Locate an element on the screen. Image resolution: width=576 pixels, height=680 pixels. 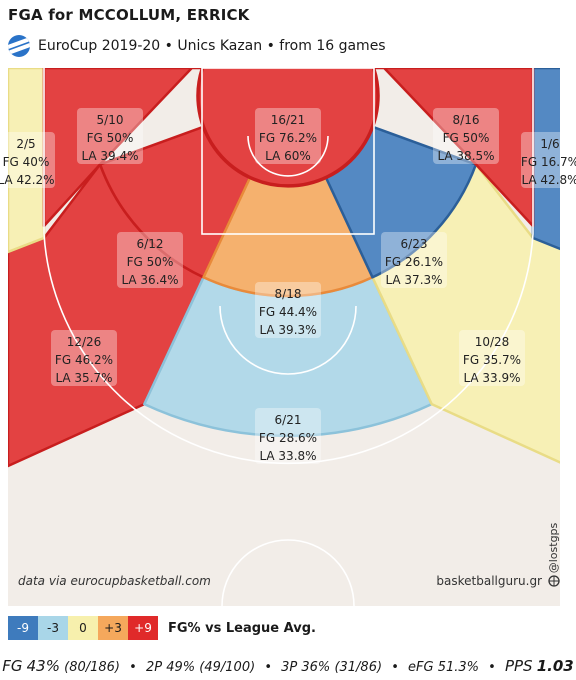
fg-value: 43% is located at coordinates (43, 666).